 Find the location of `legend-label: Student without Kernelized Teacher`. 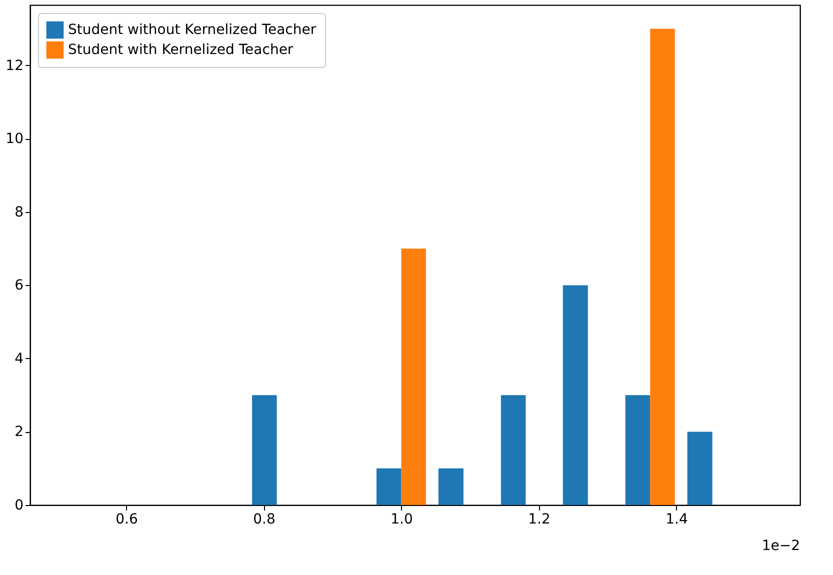

legend-label: Student without Kernelized Teacher is located at coordinates (192, 30).